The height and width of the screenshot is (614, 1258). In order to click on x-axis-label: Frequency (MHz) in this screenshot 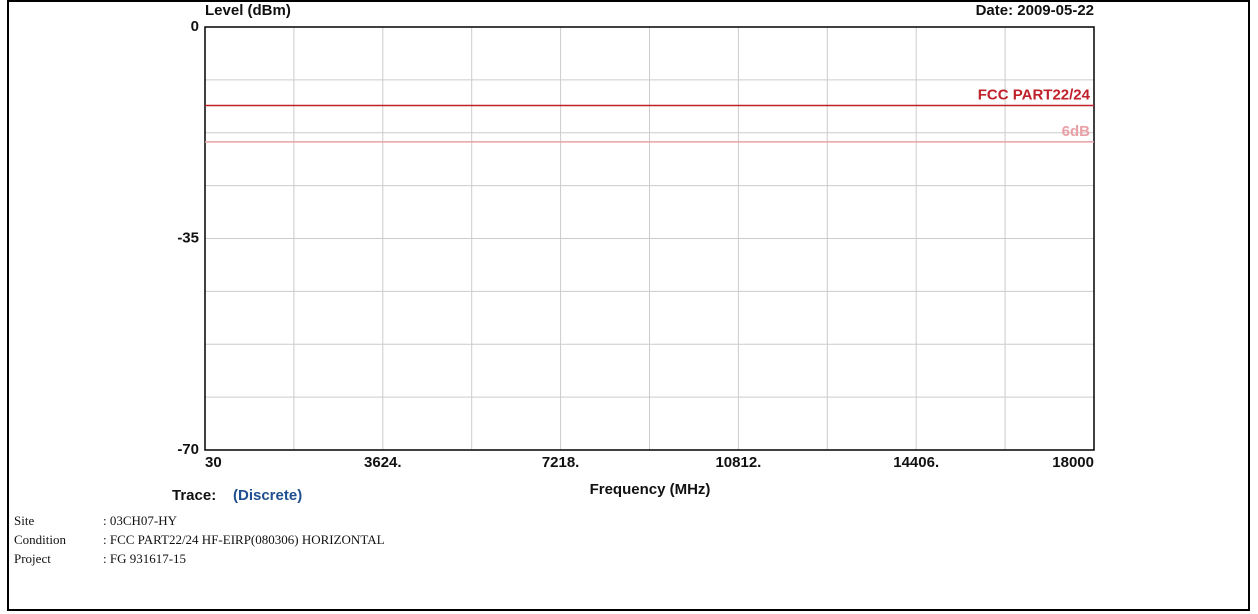, I will do `click(650, 489)`.